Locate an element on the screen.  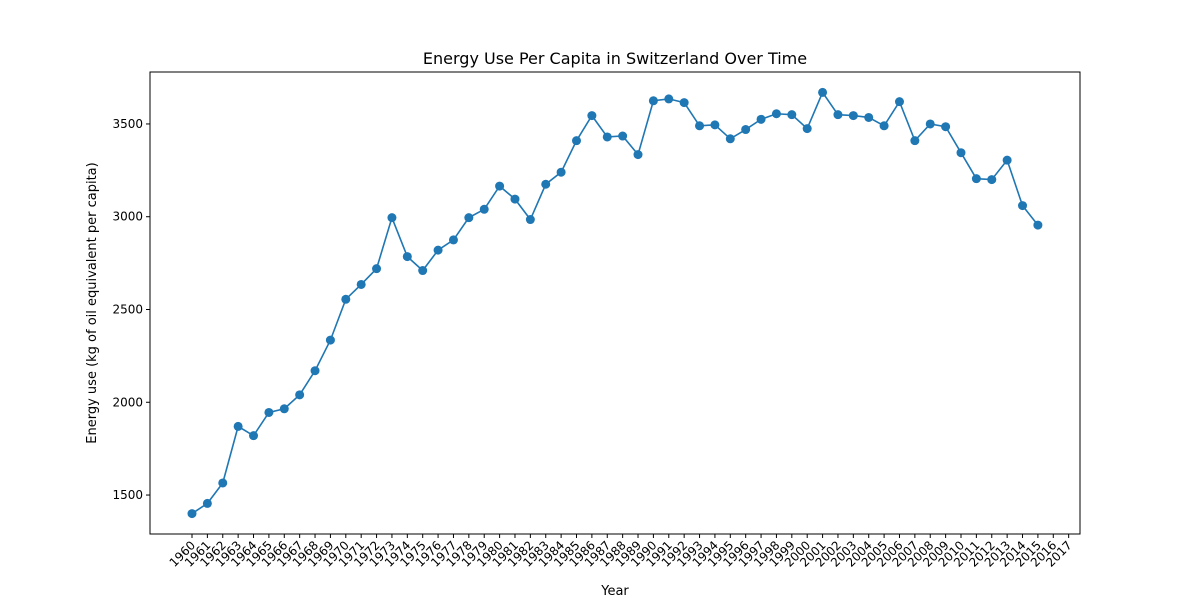
y-tick-label: 3500 is located at coordinates (127, 124).